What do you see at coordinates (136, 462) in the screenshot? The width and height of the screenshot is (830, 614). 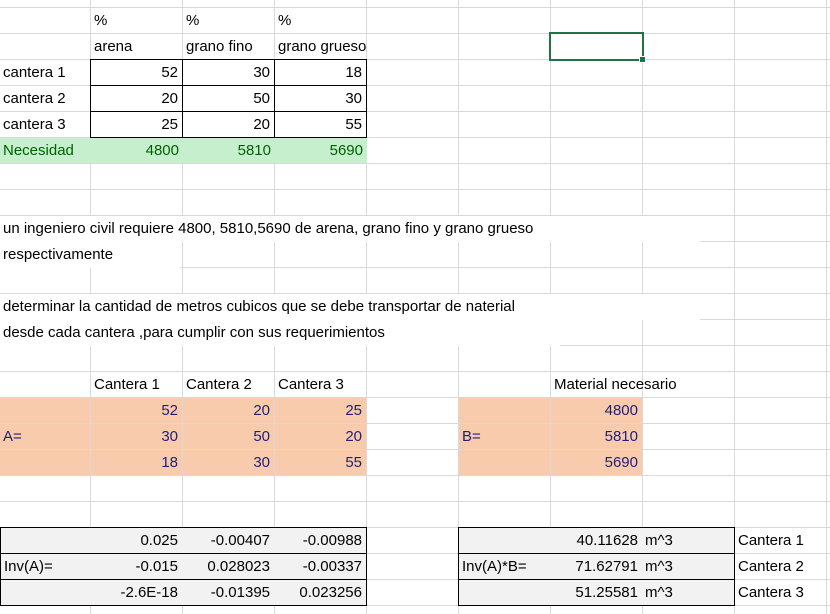 I see `matrix-a-cell: 18` at bounding box center [136, 462].